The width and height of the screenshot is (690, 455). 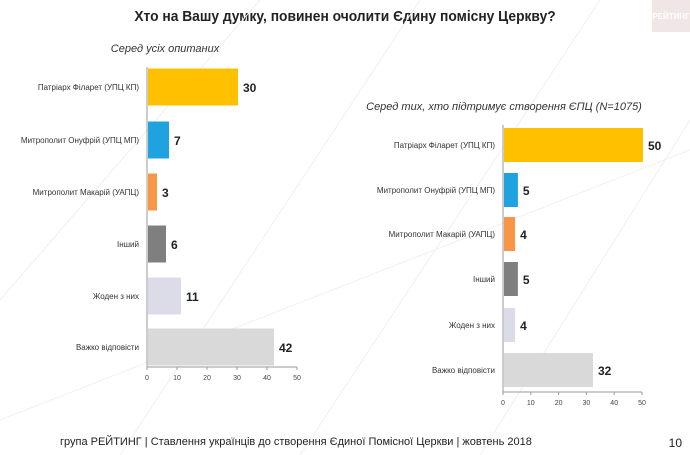 What do you see at coordinates (671, 16) in the screenshot?
I see `logo: РЕЙТИНГ` at bounding box center [671, 16].